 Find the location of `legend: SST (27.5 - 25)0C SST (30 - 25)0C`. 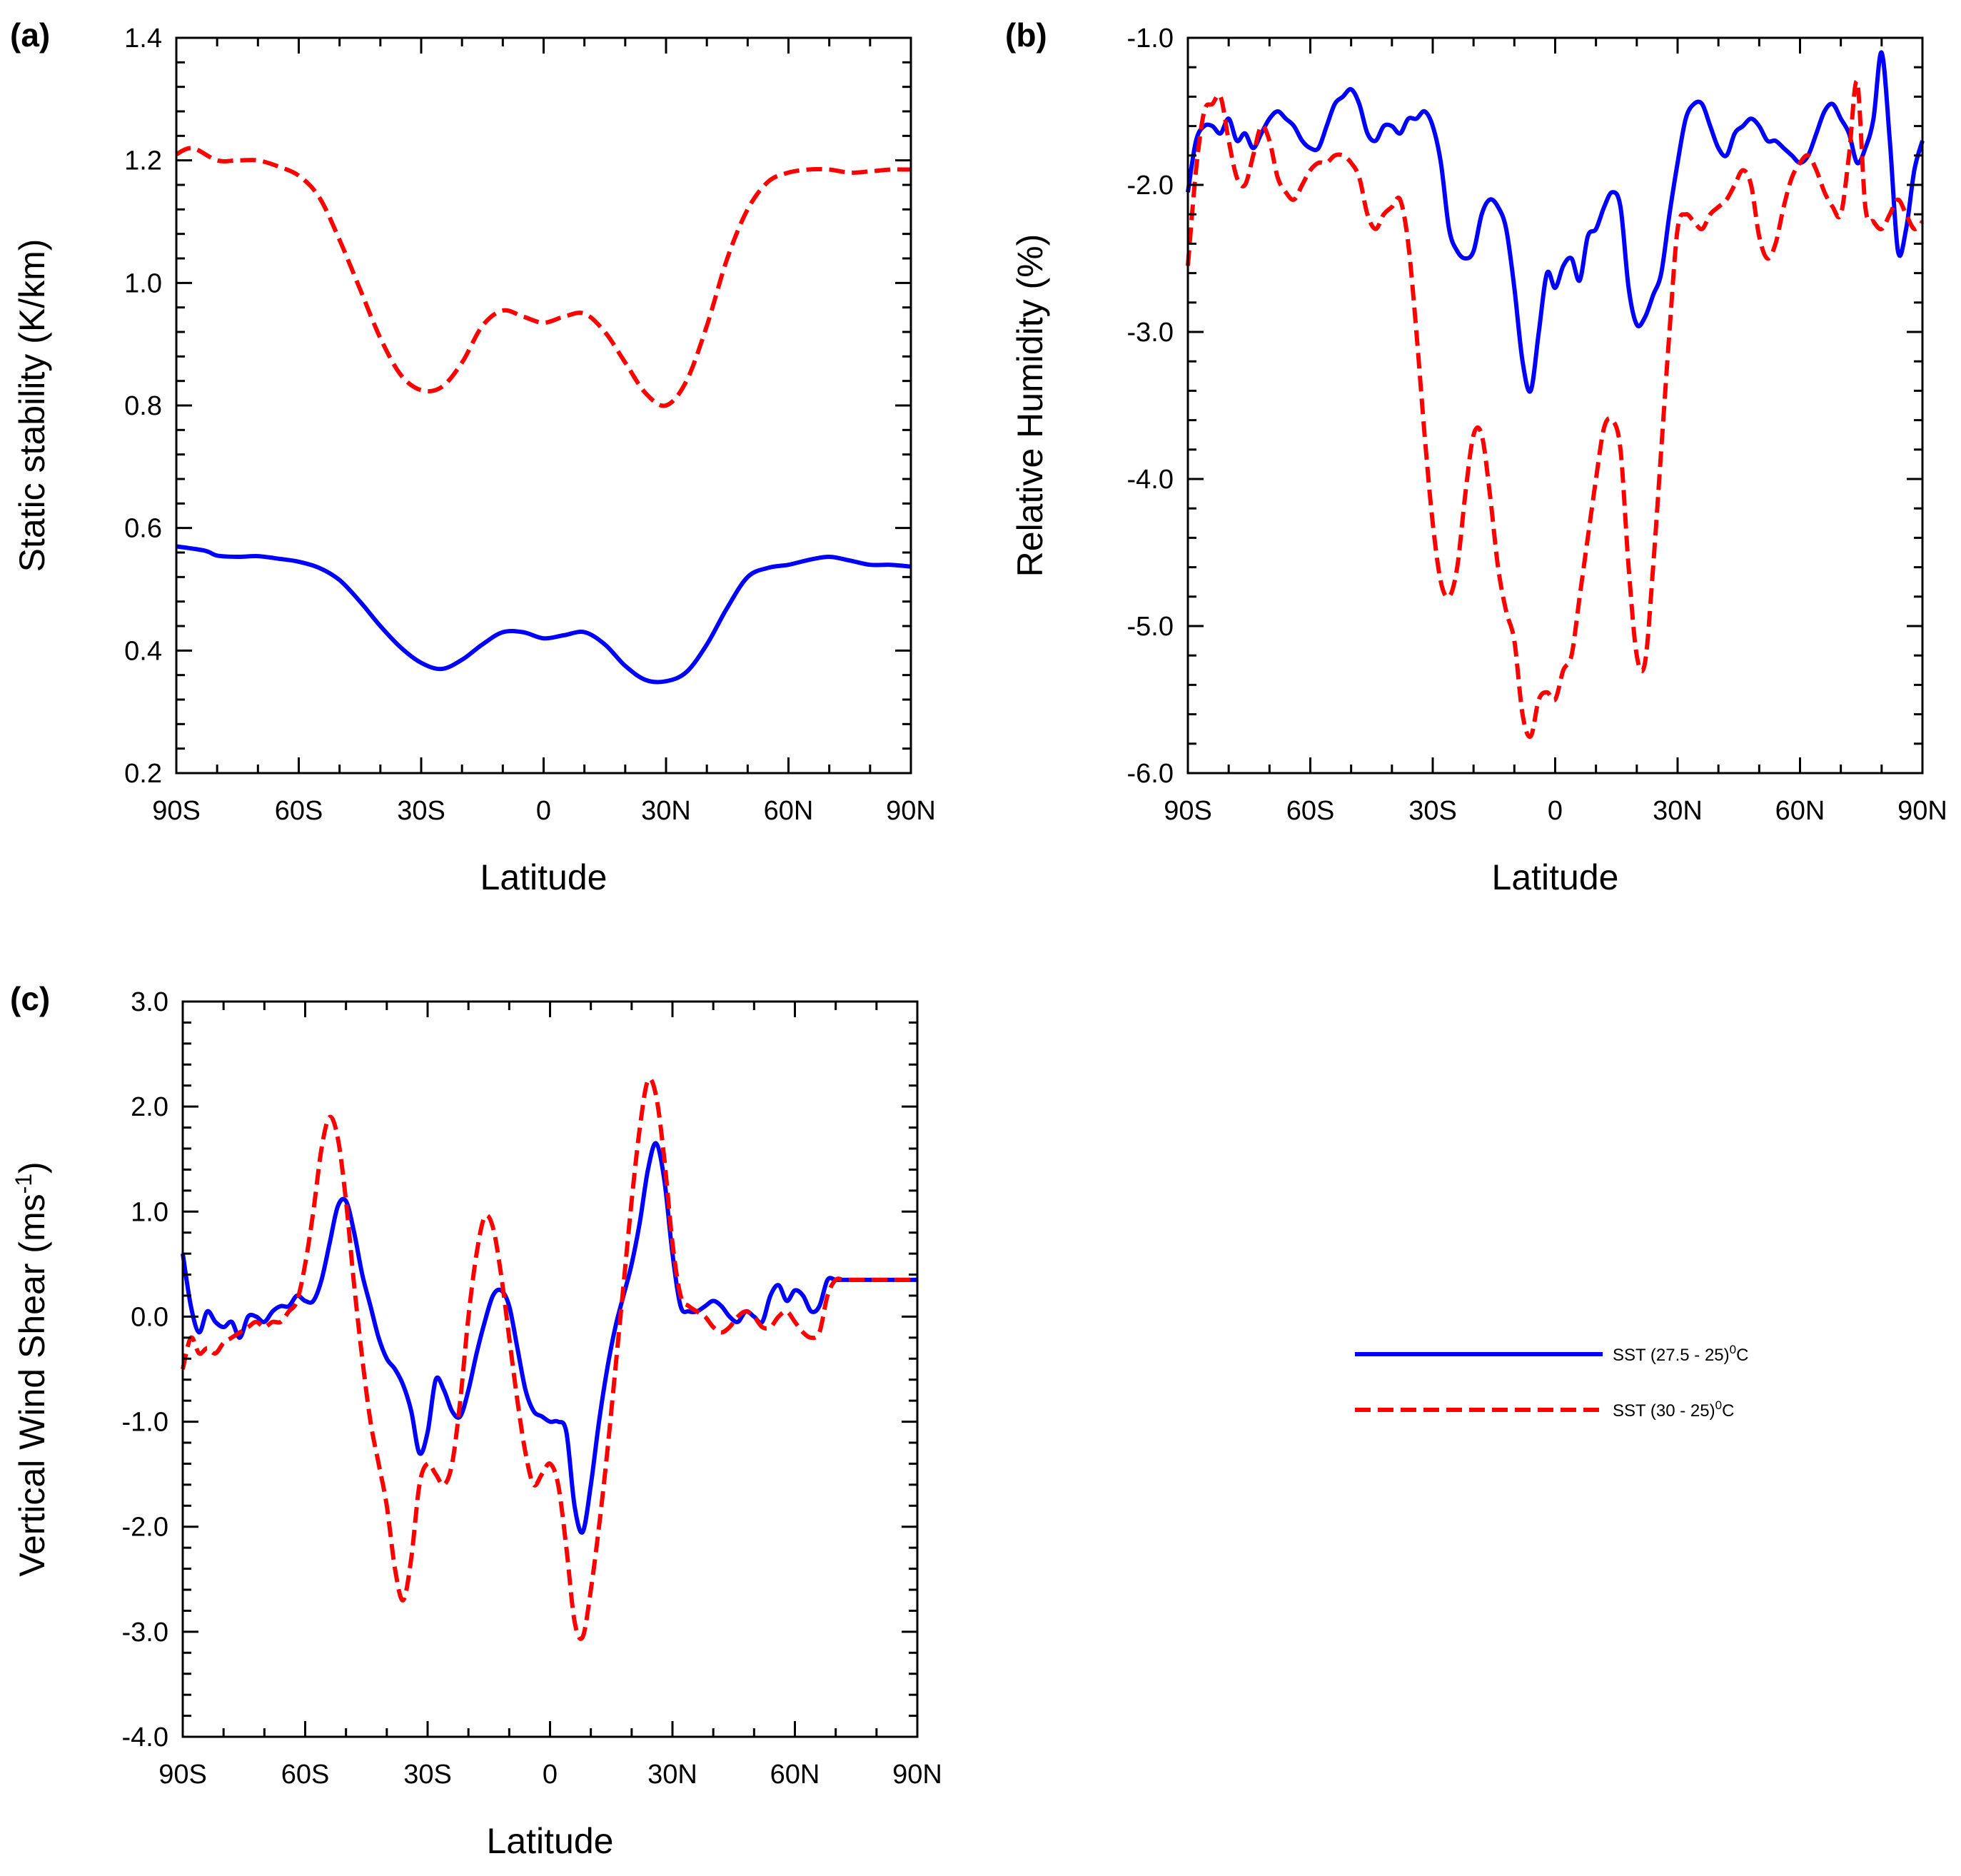

legend: SST (27.5 - 25)0C SST (30 - 25)0C is located at coordinates (1551, 1382).